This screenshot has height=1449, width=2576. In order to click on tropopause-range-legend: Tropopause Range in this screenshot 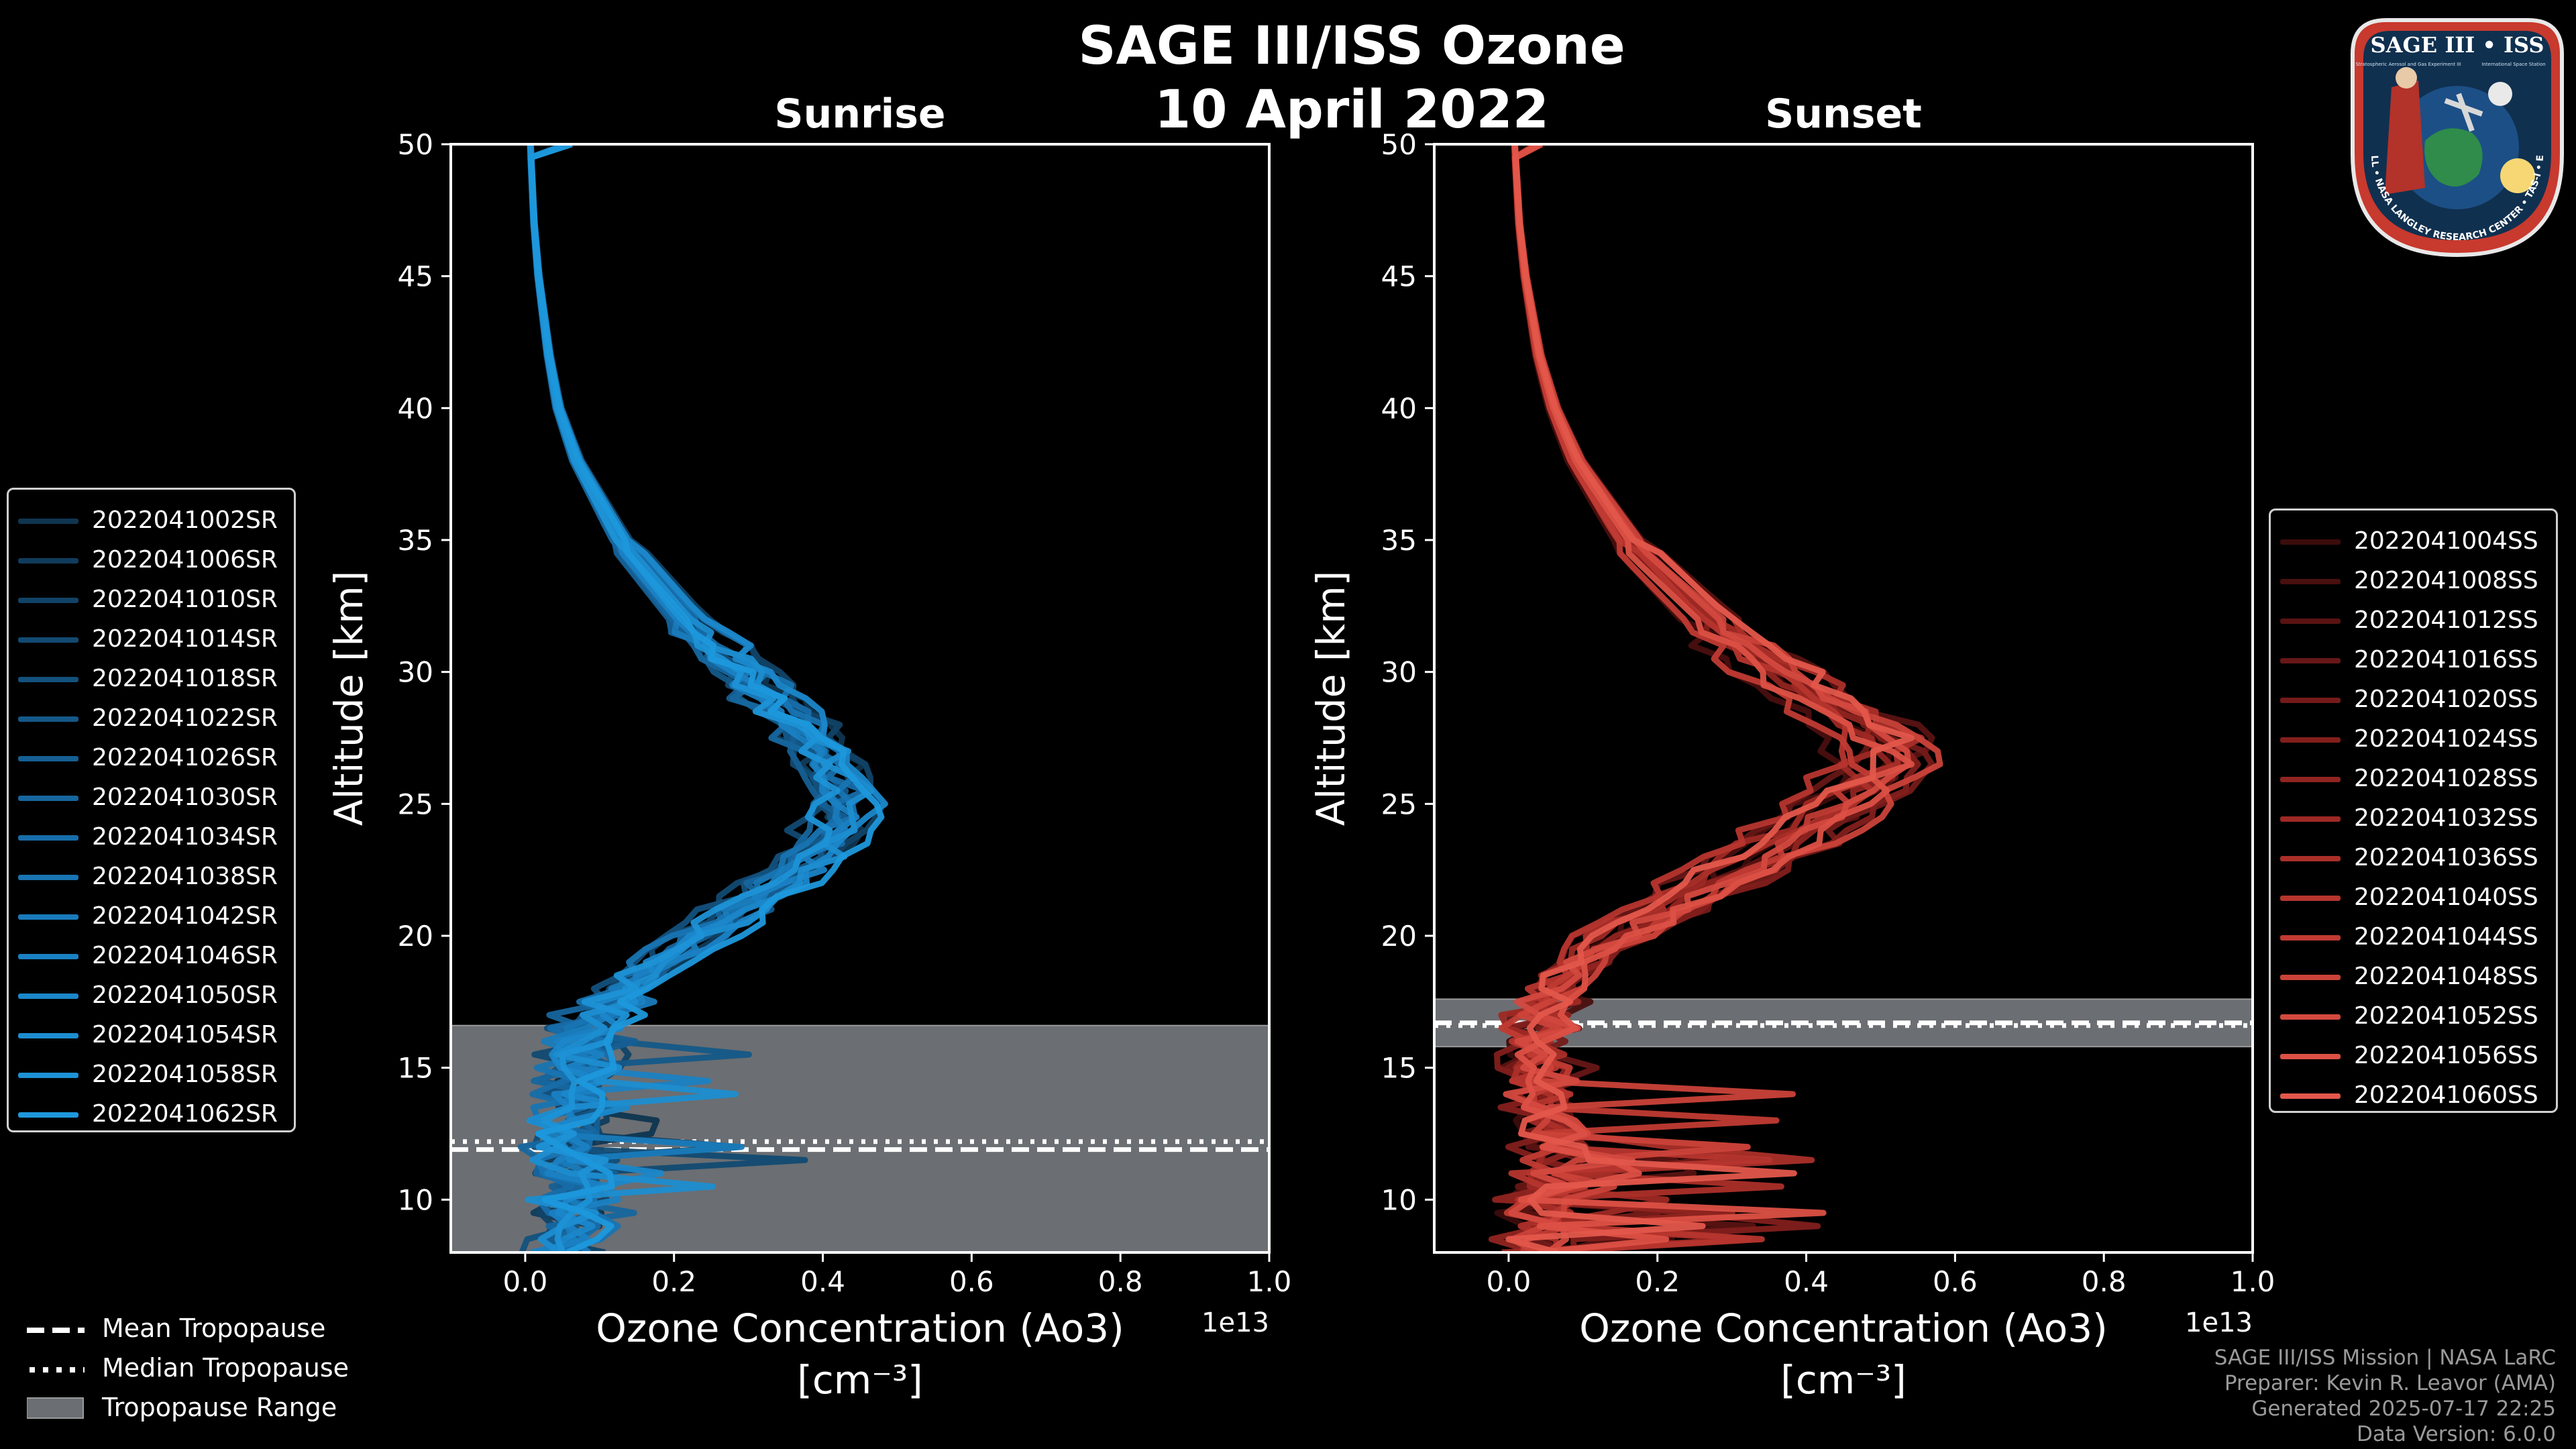, I will do `click(201, 1407)`.